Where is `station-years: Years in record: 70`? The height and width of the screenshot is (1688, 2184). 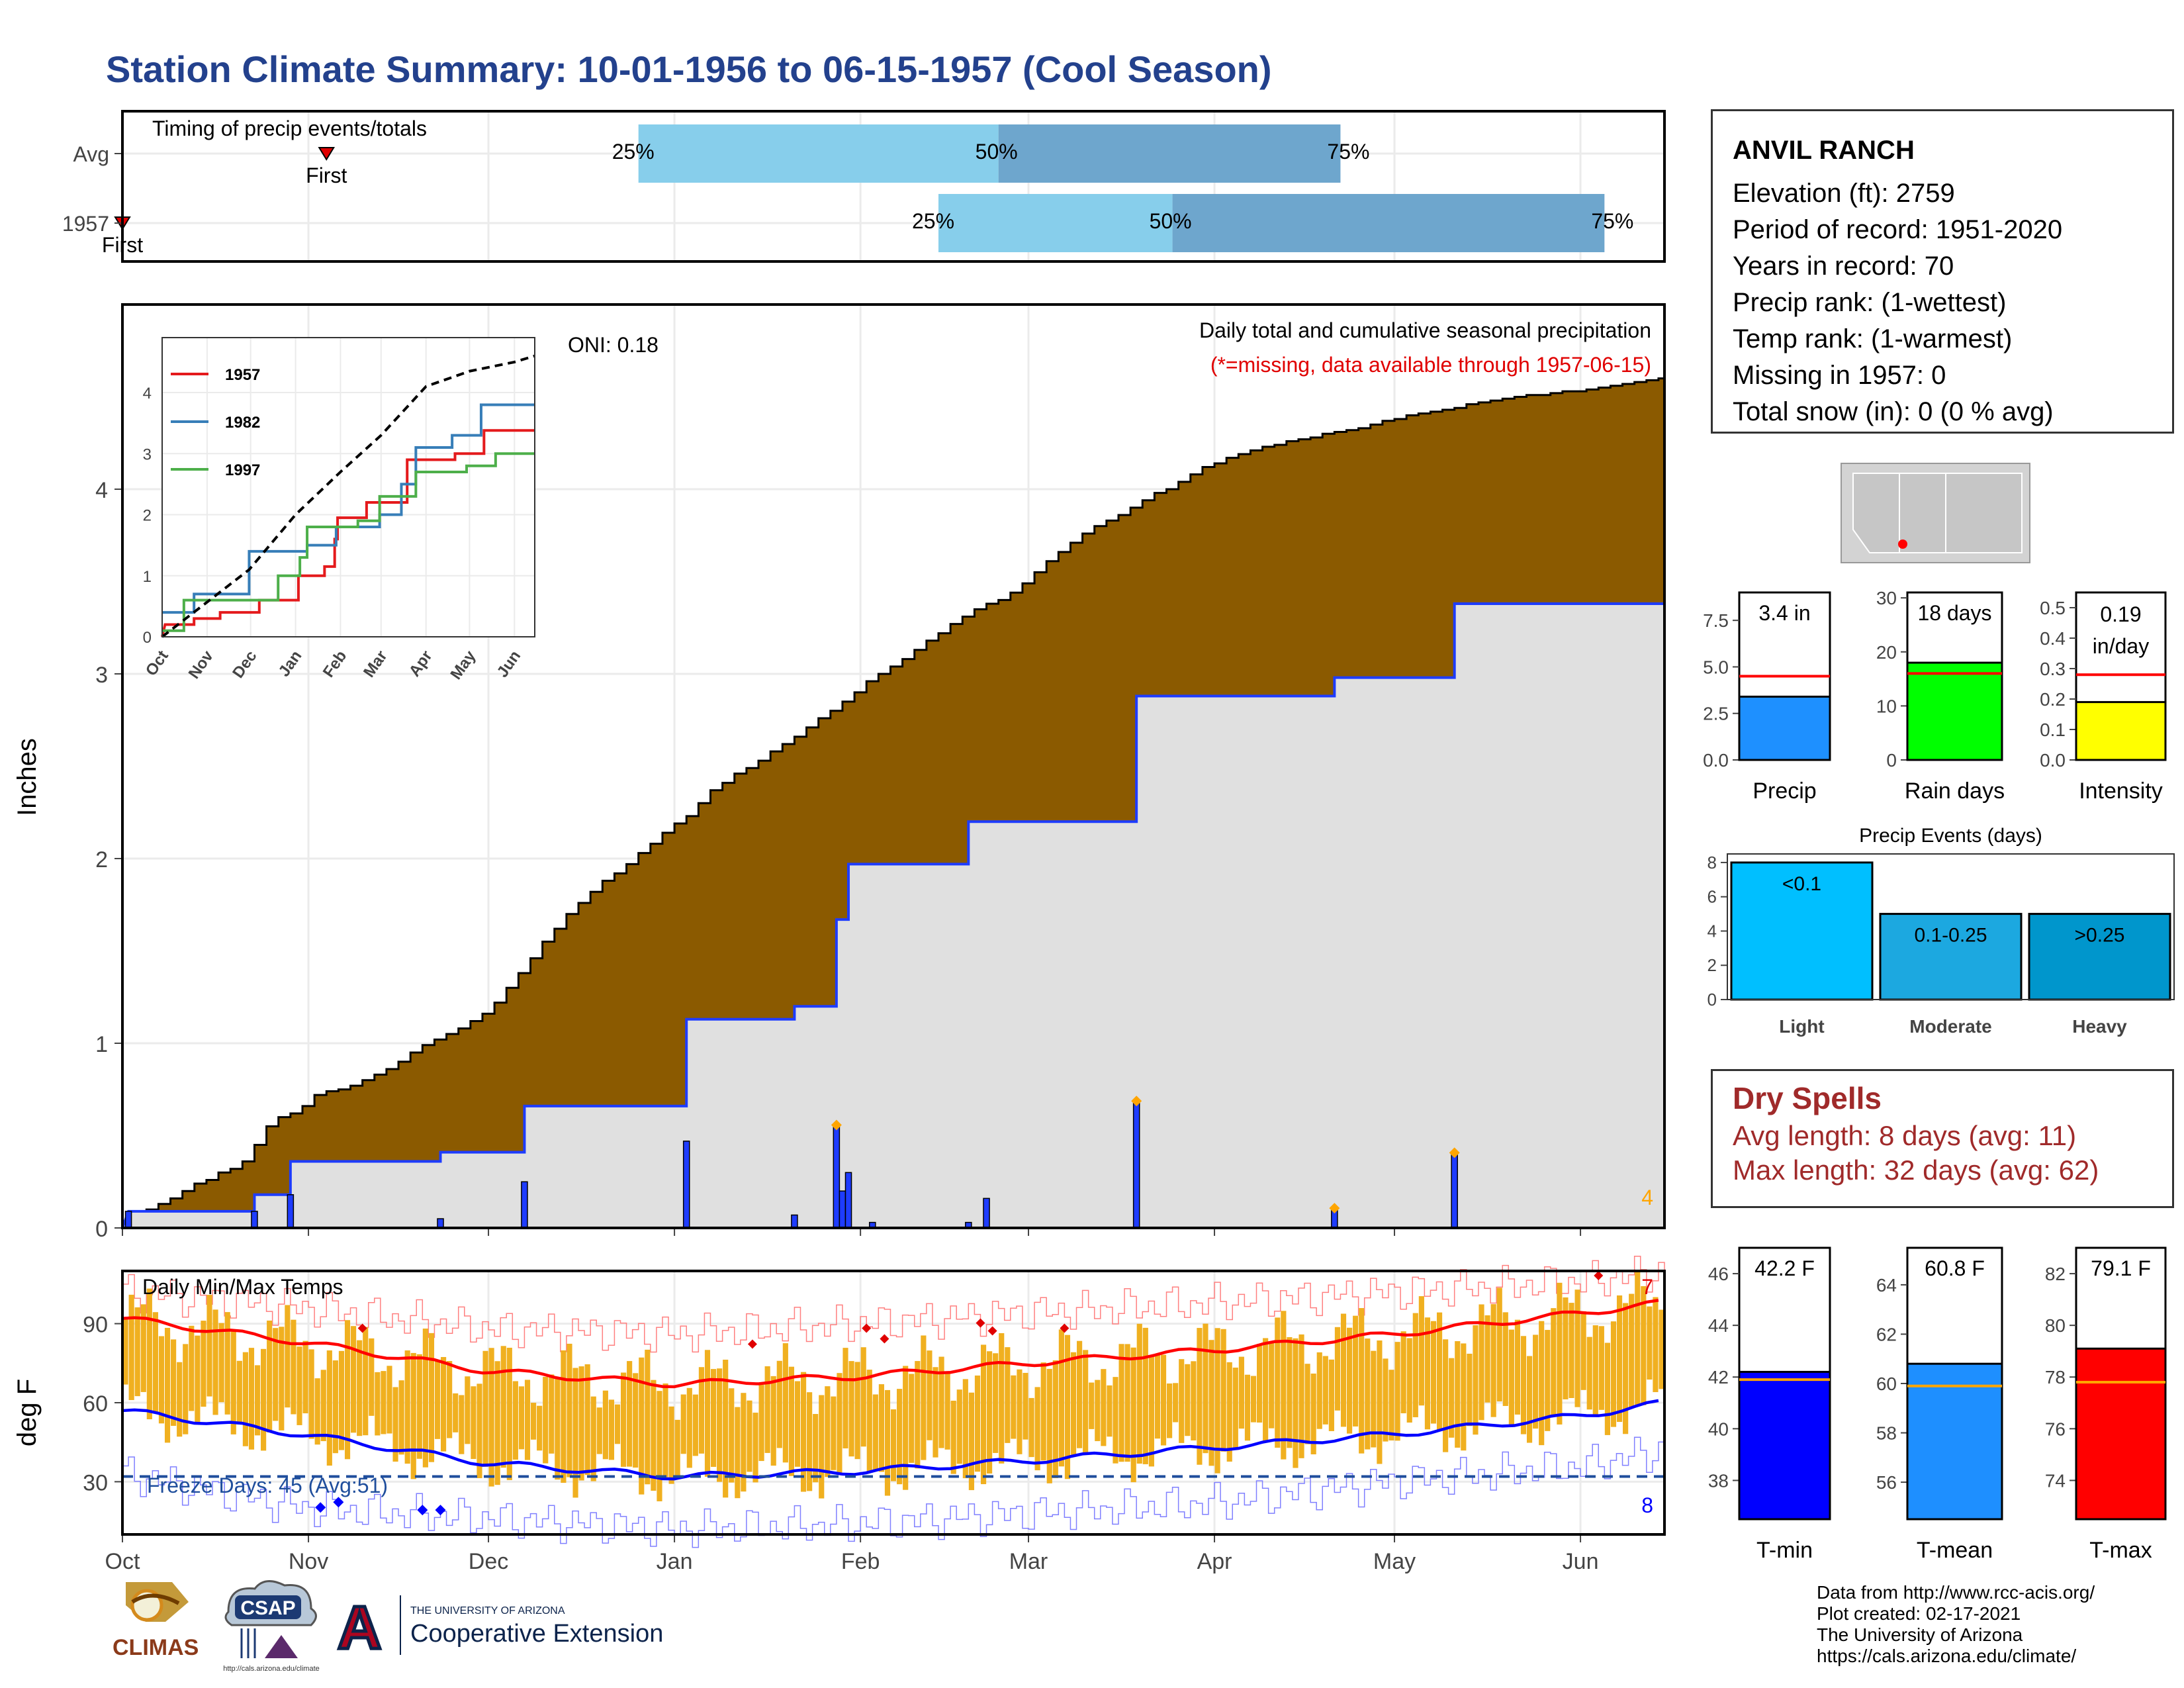
station-years: Years in record: 70 is located at coordinates (1843, 266).